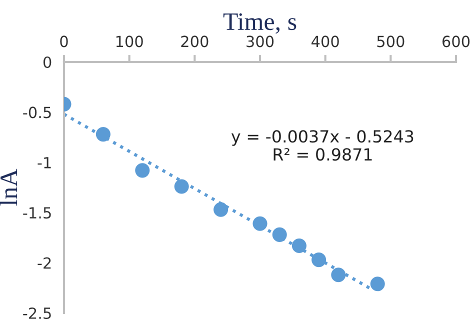 This screenshot has height=325, width=474. Describe the element at coordinates (44, 263) in the screenshot. I see `y-tick-label: -2` at that location.